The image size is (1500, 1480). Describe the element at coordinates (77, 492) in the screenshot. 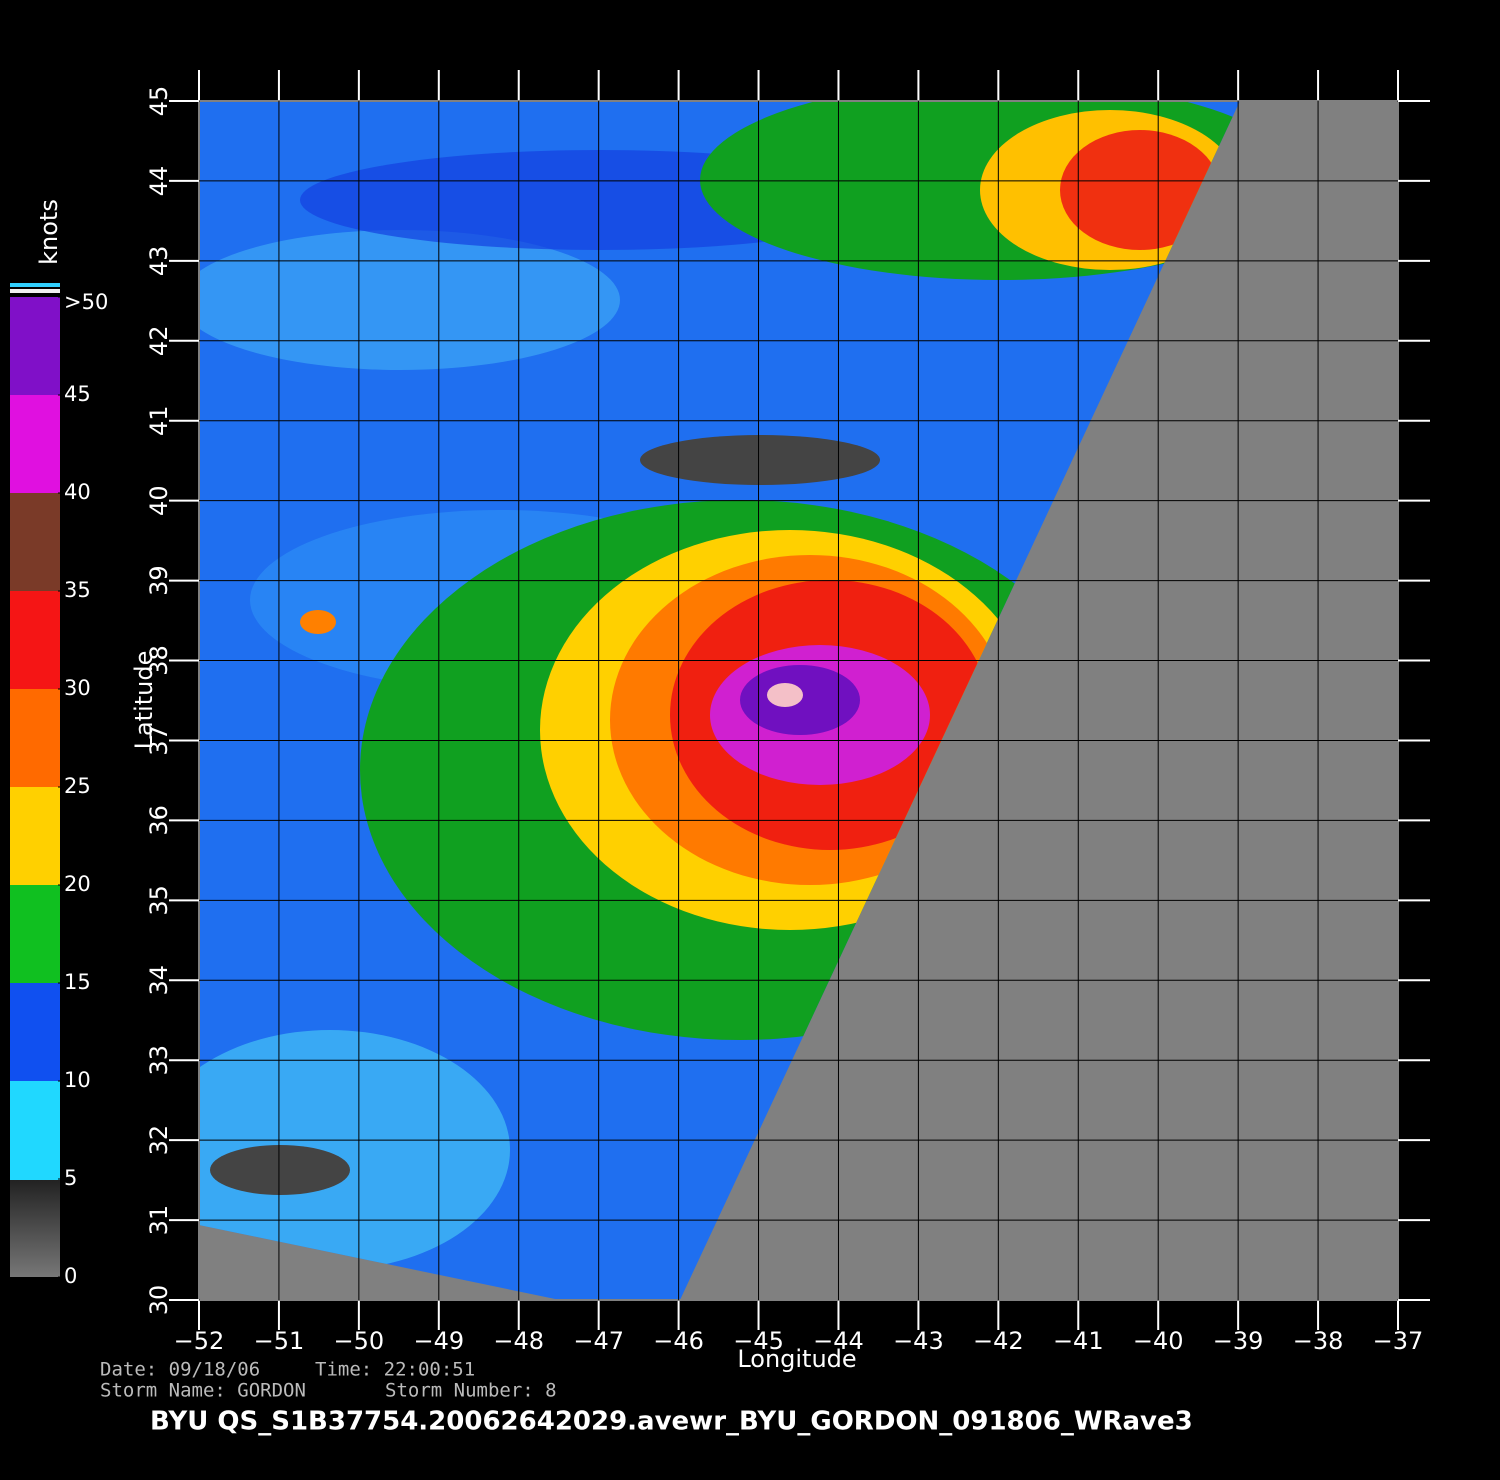

I see `colorbar-tick-label: 40` at that location.